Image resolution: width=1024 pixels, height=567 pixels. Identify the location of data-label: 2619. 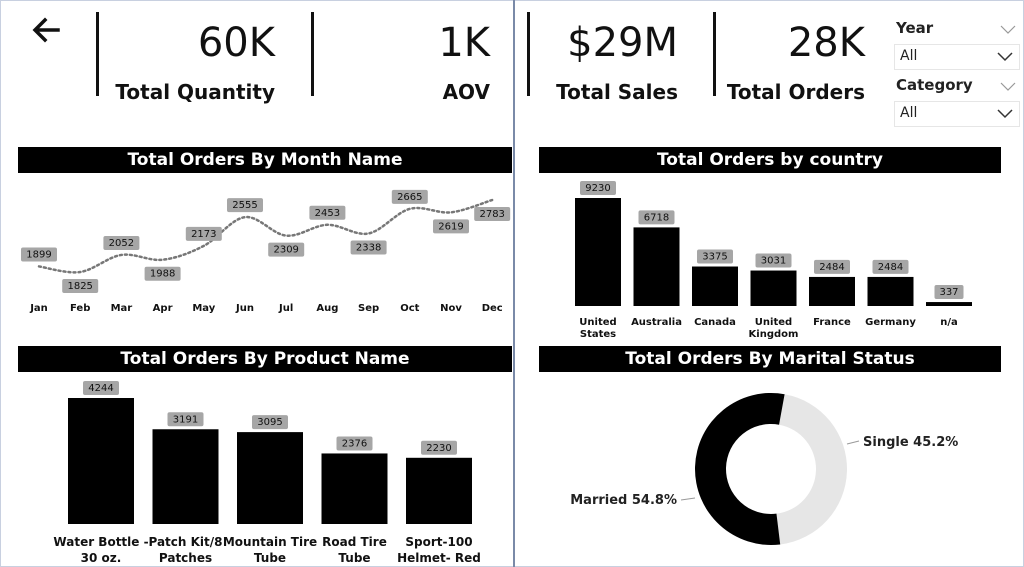
(450, 226).